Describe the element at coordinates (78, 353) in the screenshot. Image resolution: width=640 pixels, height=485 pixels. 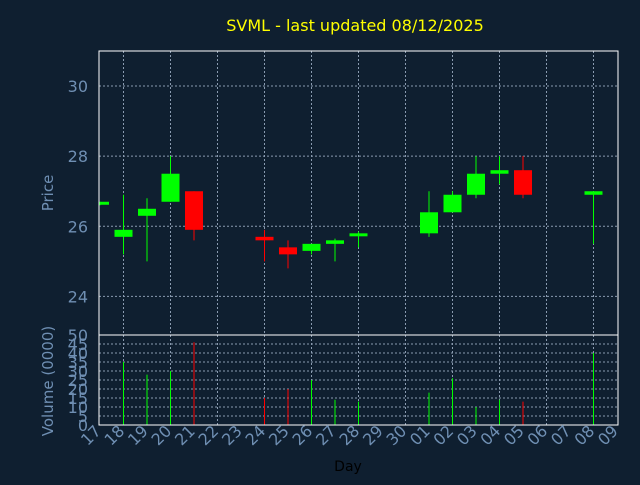
I see `volume-y-tick-label: 40` at that location.